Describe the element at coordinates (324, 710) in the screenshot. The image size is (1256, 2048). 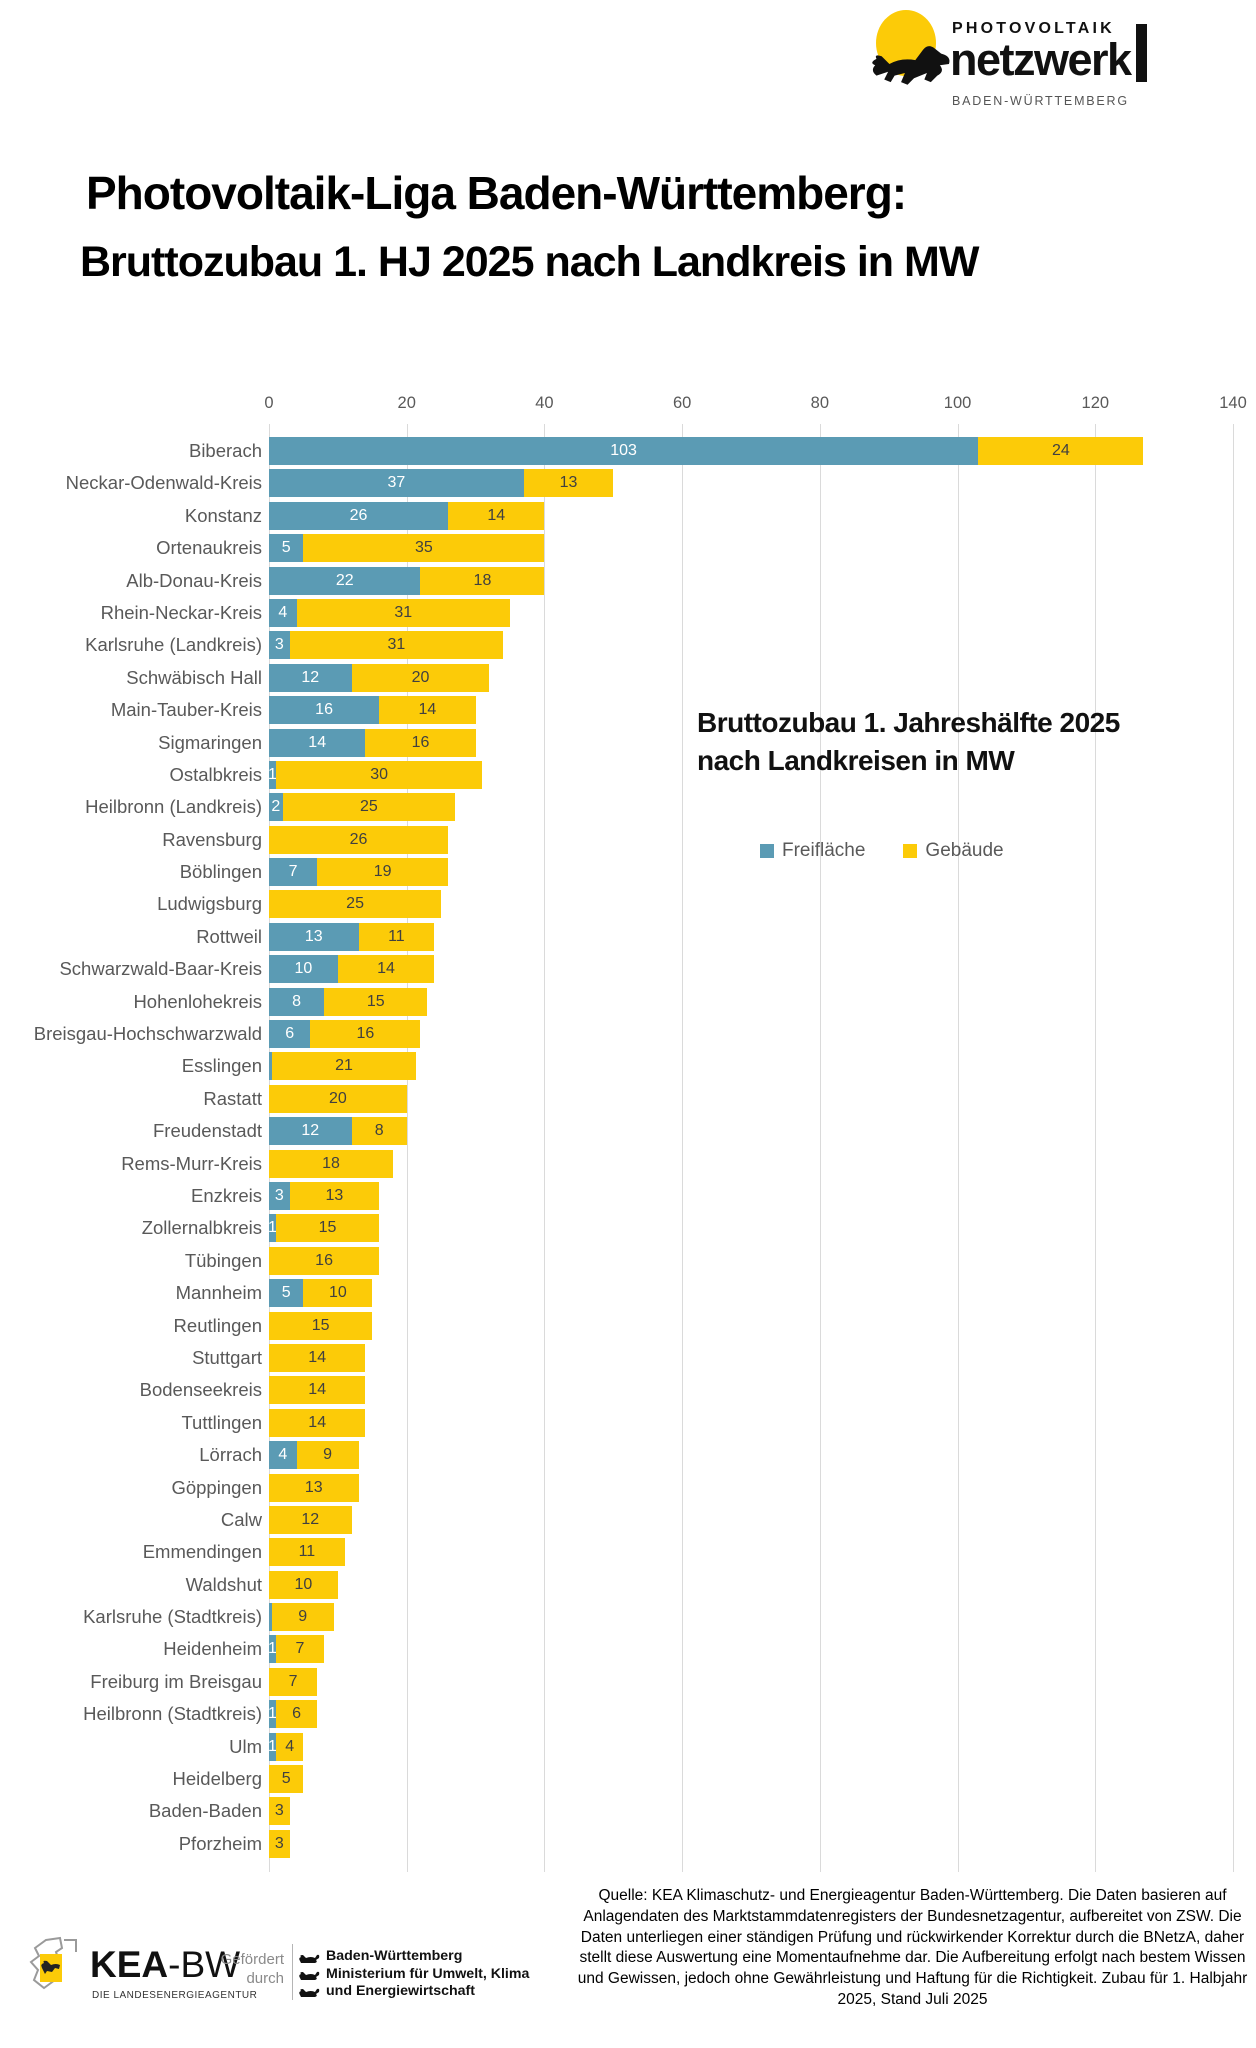
I see `bar-segment-freiflaeche: 16` at that location.